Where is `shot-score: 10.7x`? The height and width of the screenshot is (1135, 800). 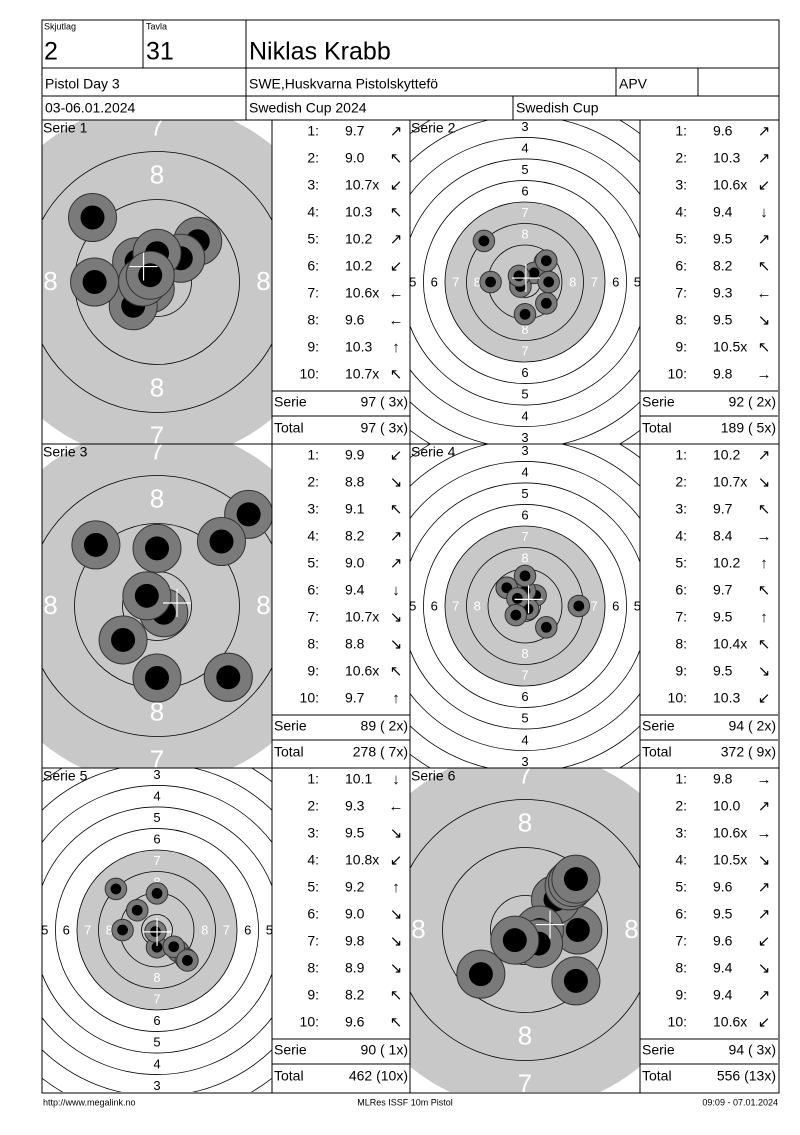 shot-score: 10.7x is located at coordinates (362, 185).